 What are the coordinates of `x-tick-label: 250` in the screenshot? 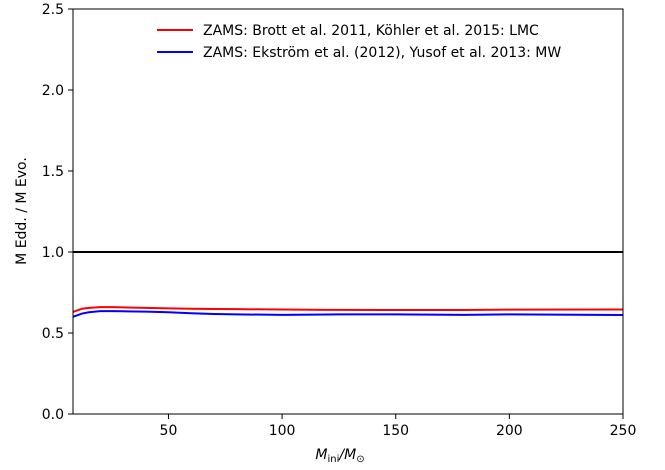 It's located at (623, 431).